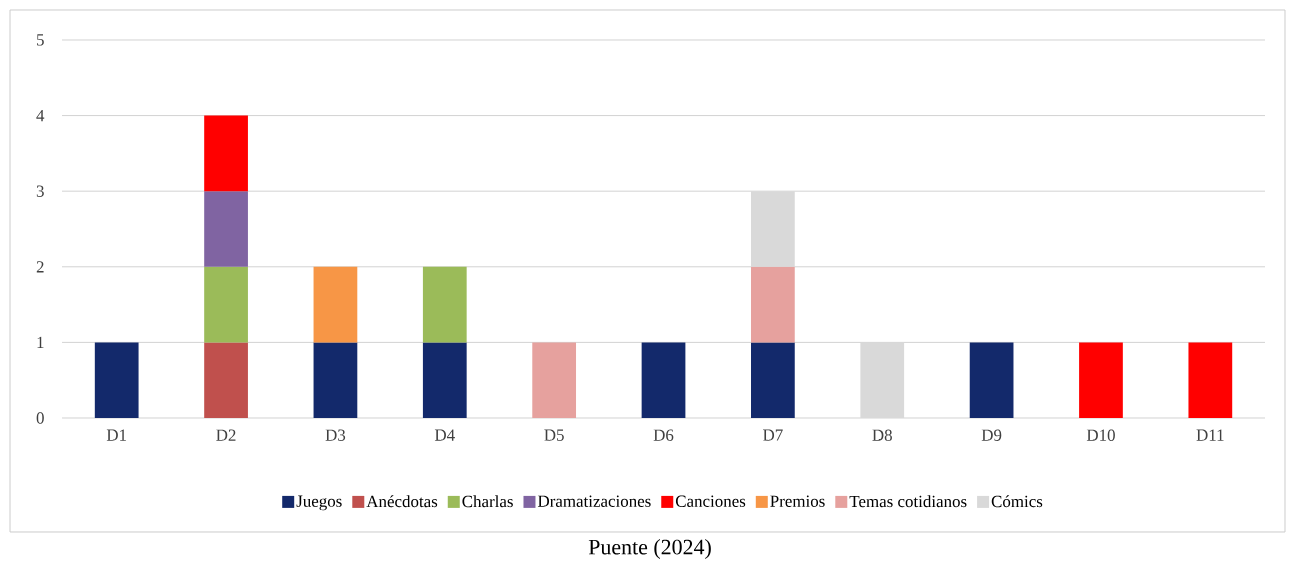  Describe the element at coordinates (40, 418) in the screenshot. I see `y-tick-label: 0` at that location.